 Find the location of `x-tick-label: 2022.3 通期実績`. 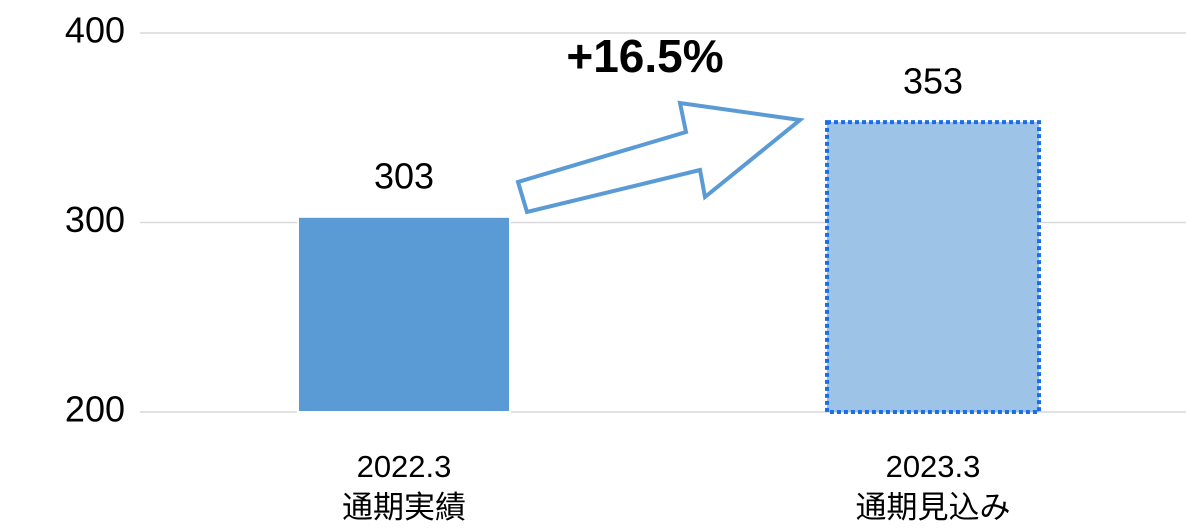

x-tick-label: 2022.3 通期実績 is located at coordinates (404, 487).